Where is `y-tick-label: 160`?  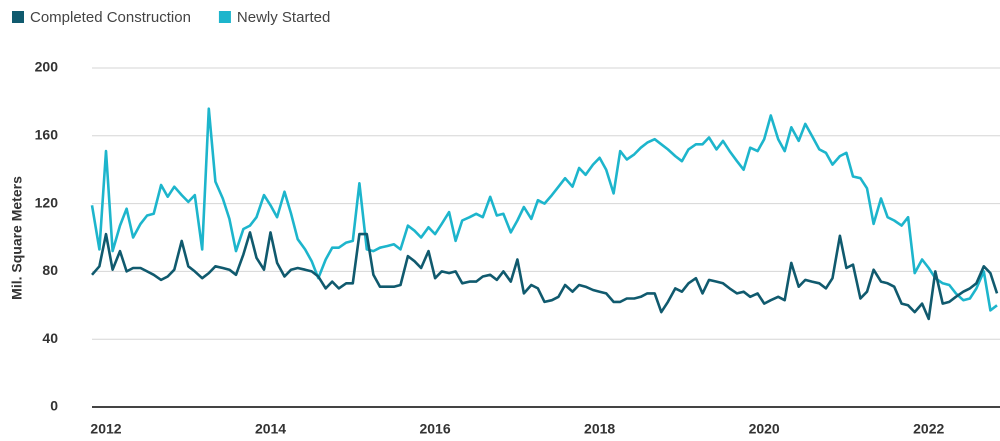 y-tick-label: 160 is located at coordinates (47, 135).